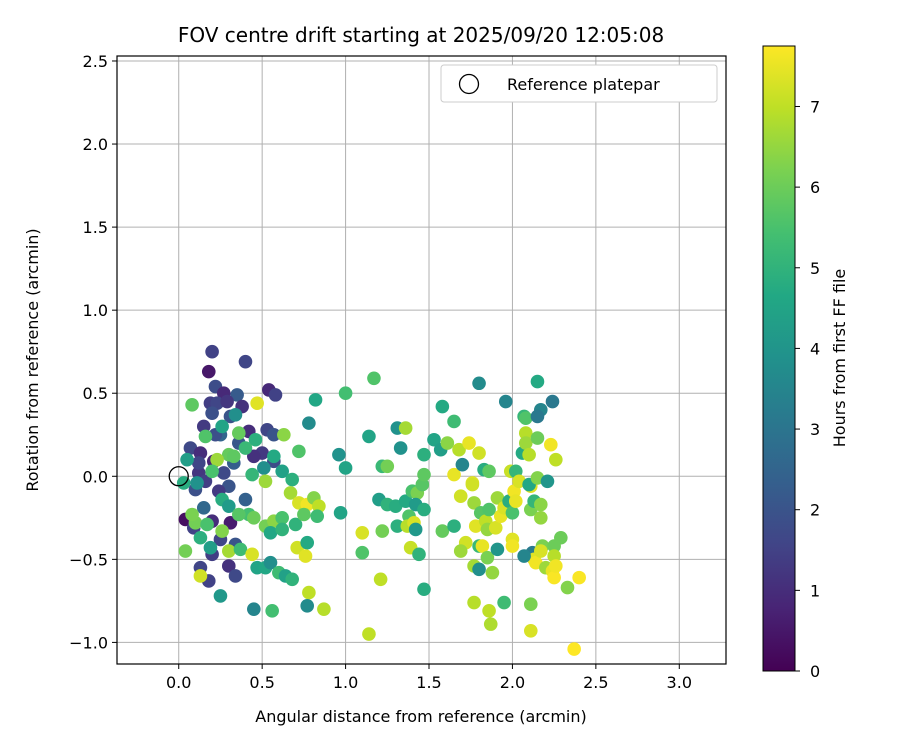 This screenshot has height=750, width=900. I want to click on colorbar-tick-label: 4, so click(815, 348).